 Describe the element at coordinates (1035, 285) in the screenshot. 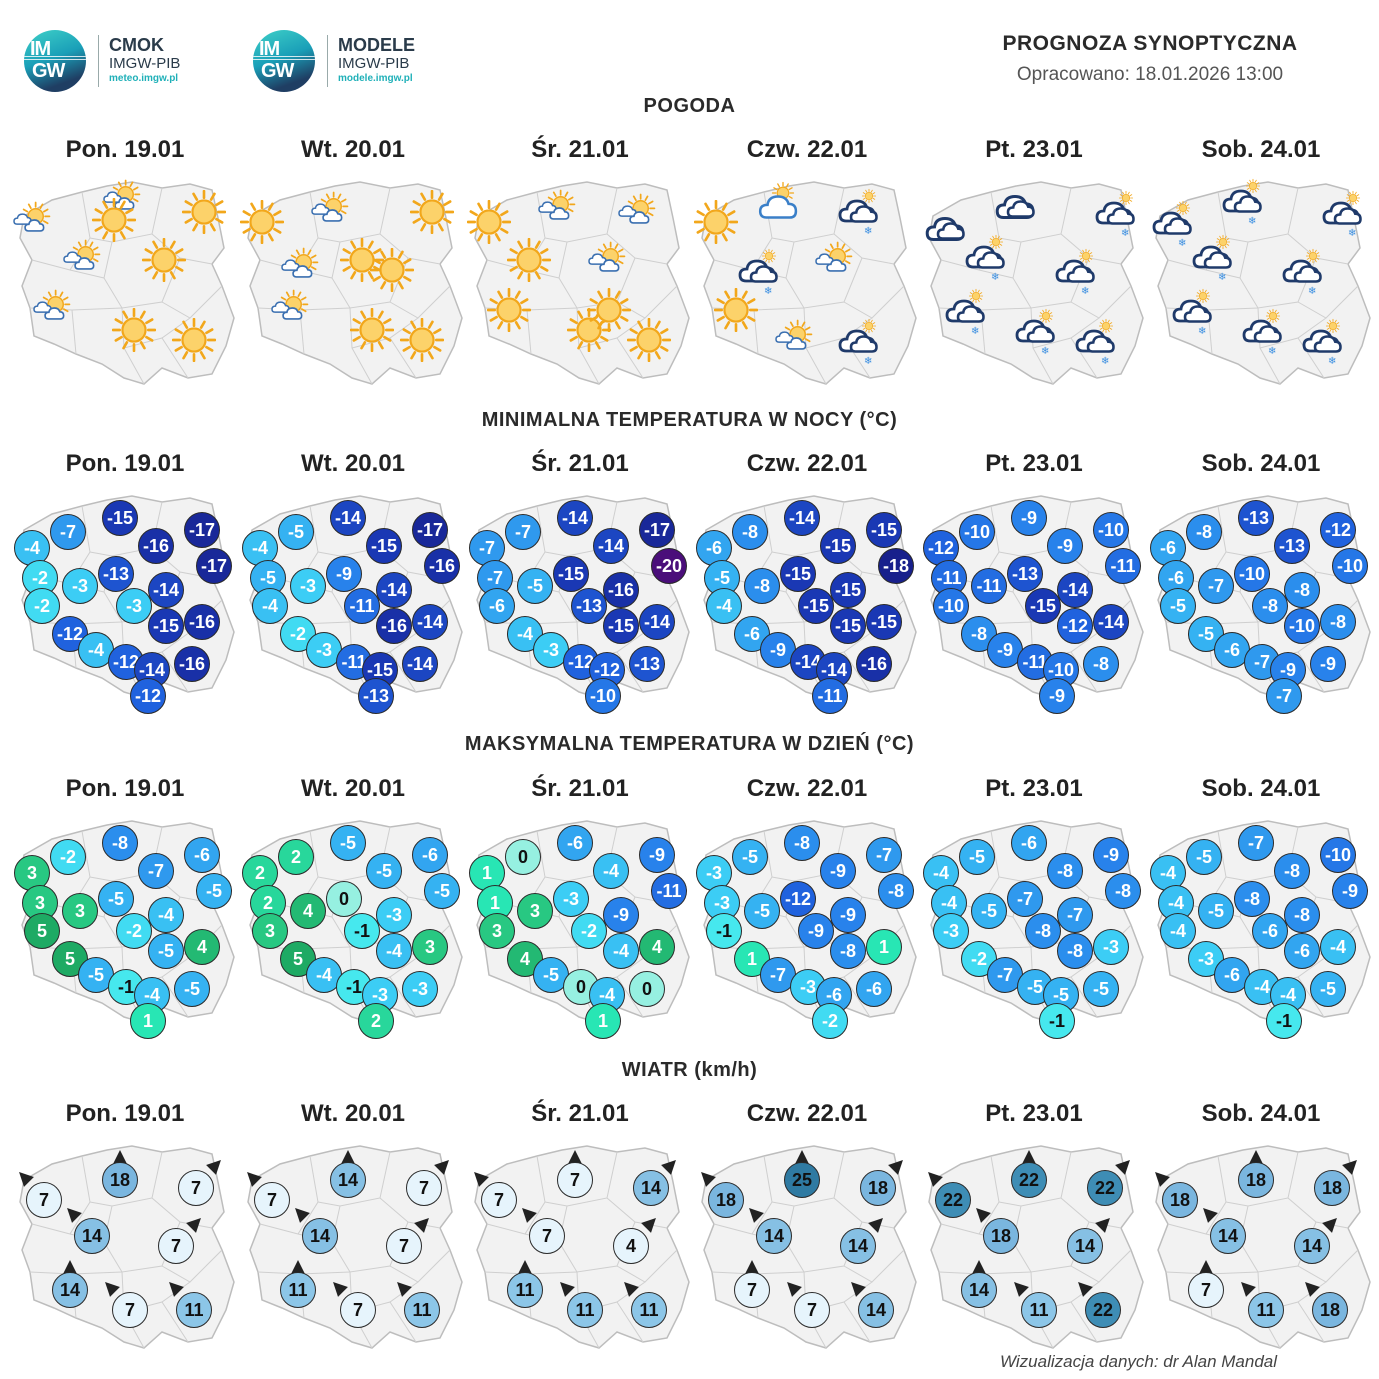

I see `weather-map: ❄ ❄ ❄ ❄ ❄ ❄` at that location.